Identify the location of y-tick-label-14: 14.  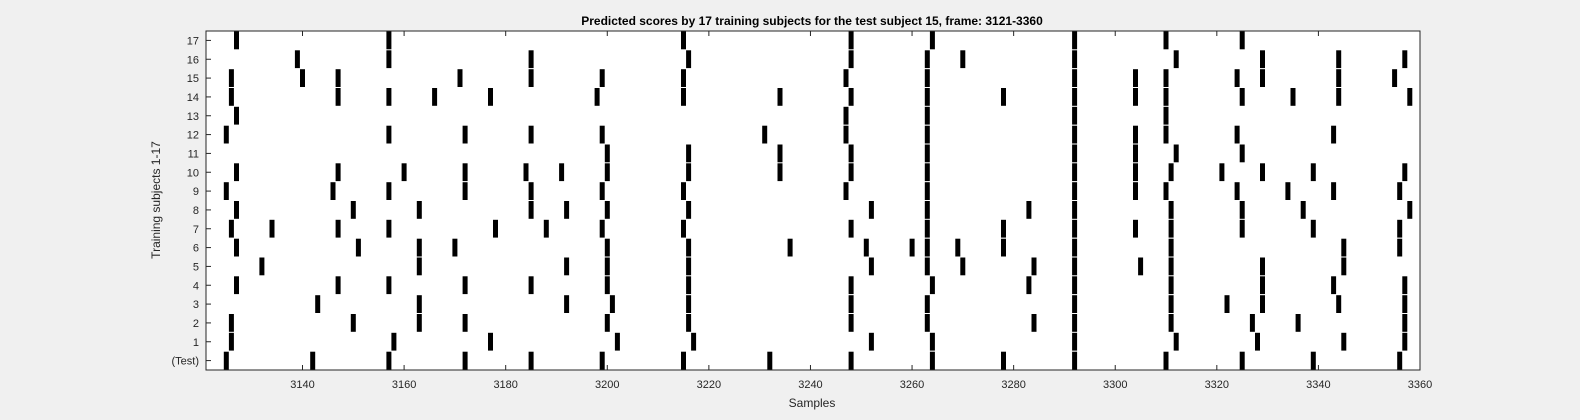
(193, 98).